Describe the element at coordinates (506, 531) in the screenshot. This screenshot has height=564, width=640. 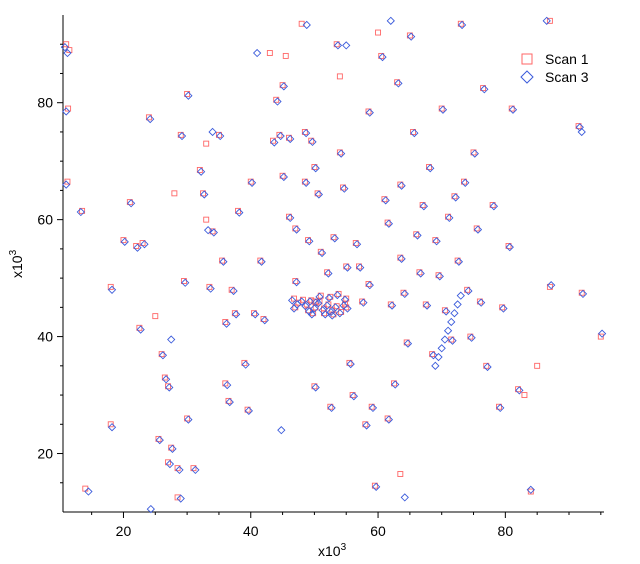
I see `x-tick-label: 80` at that location.